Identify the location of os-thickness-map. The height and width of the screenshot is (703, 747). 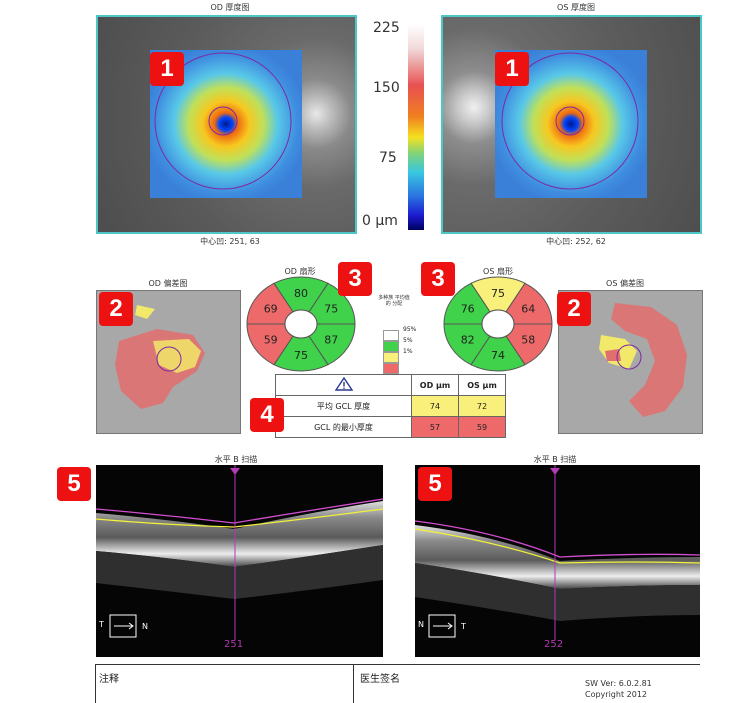
(571, 124).